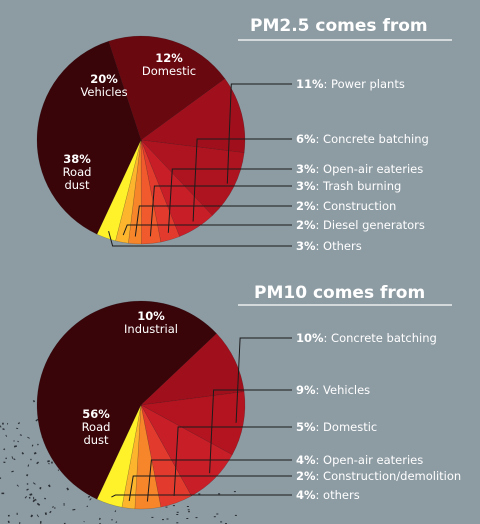  I want to click on pm25-leader-construction, so click(213, 221).